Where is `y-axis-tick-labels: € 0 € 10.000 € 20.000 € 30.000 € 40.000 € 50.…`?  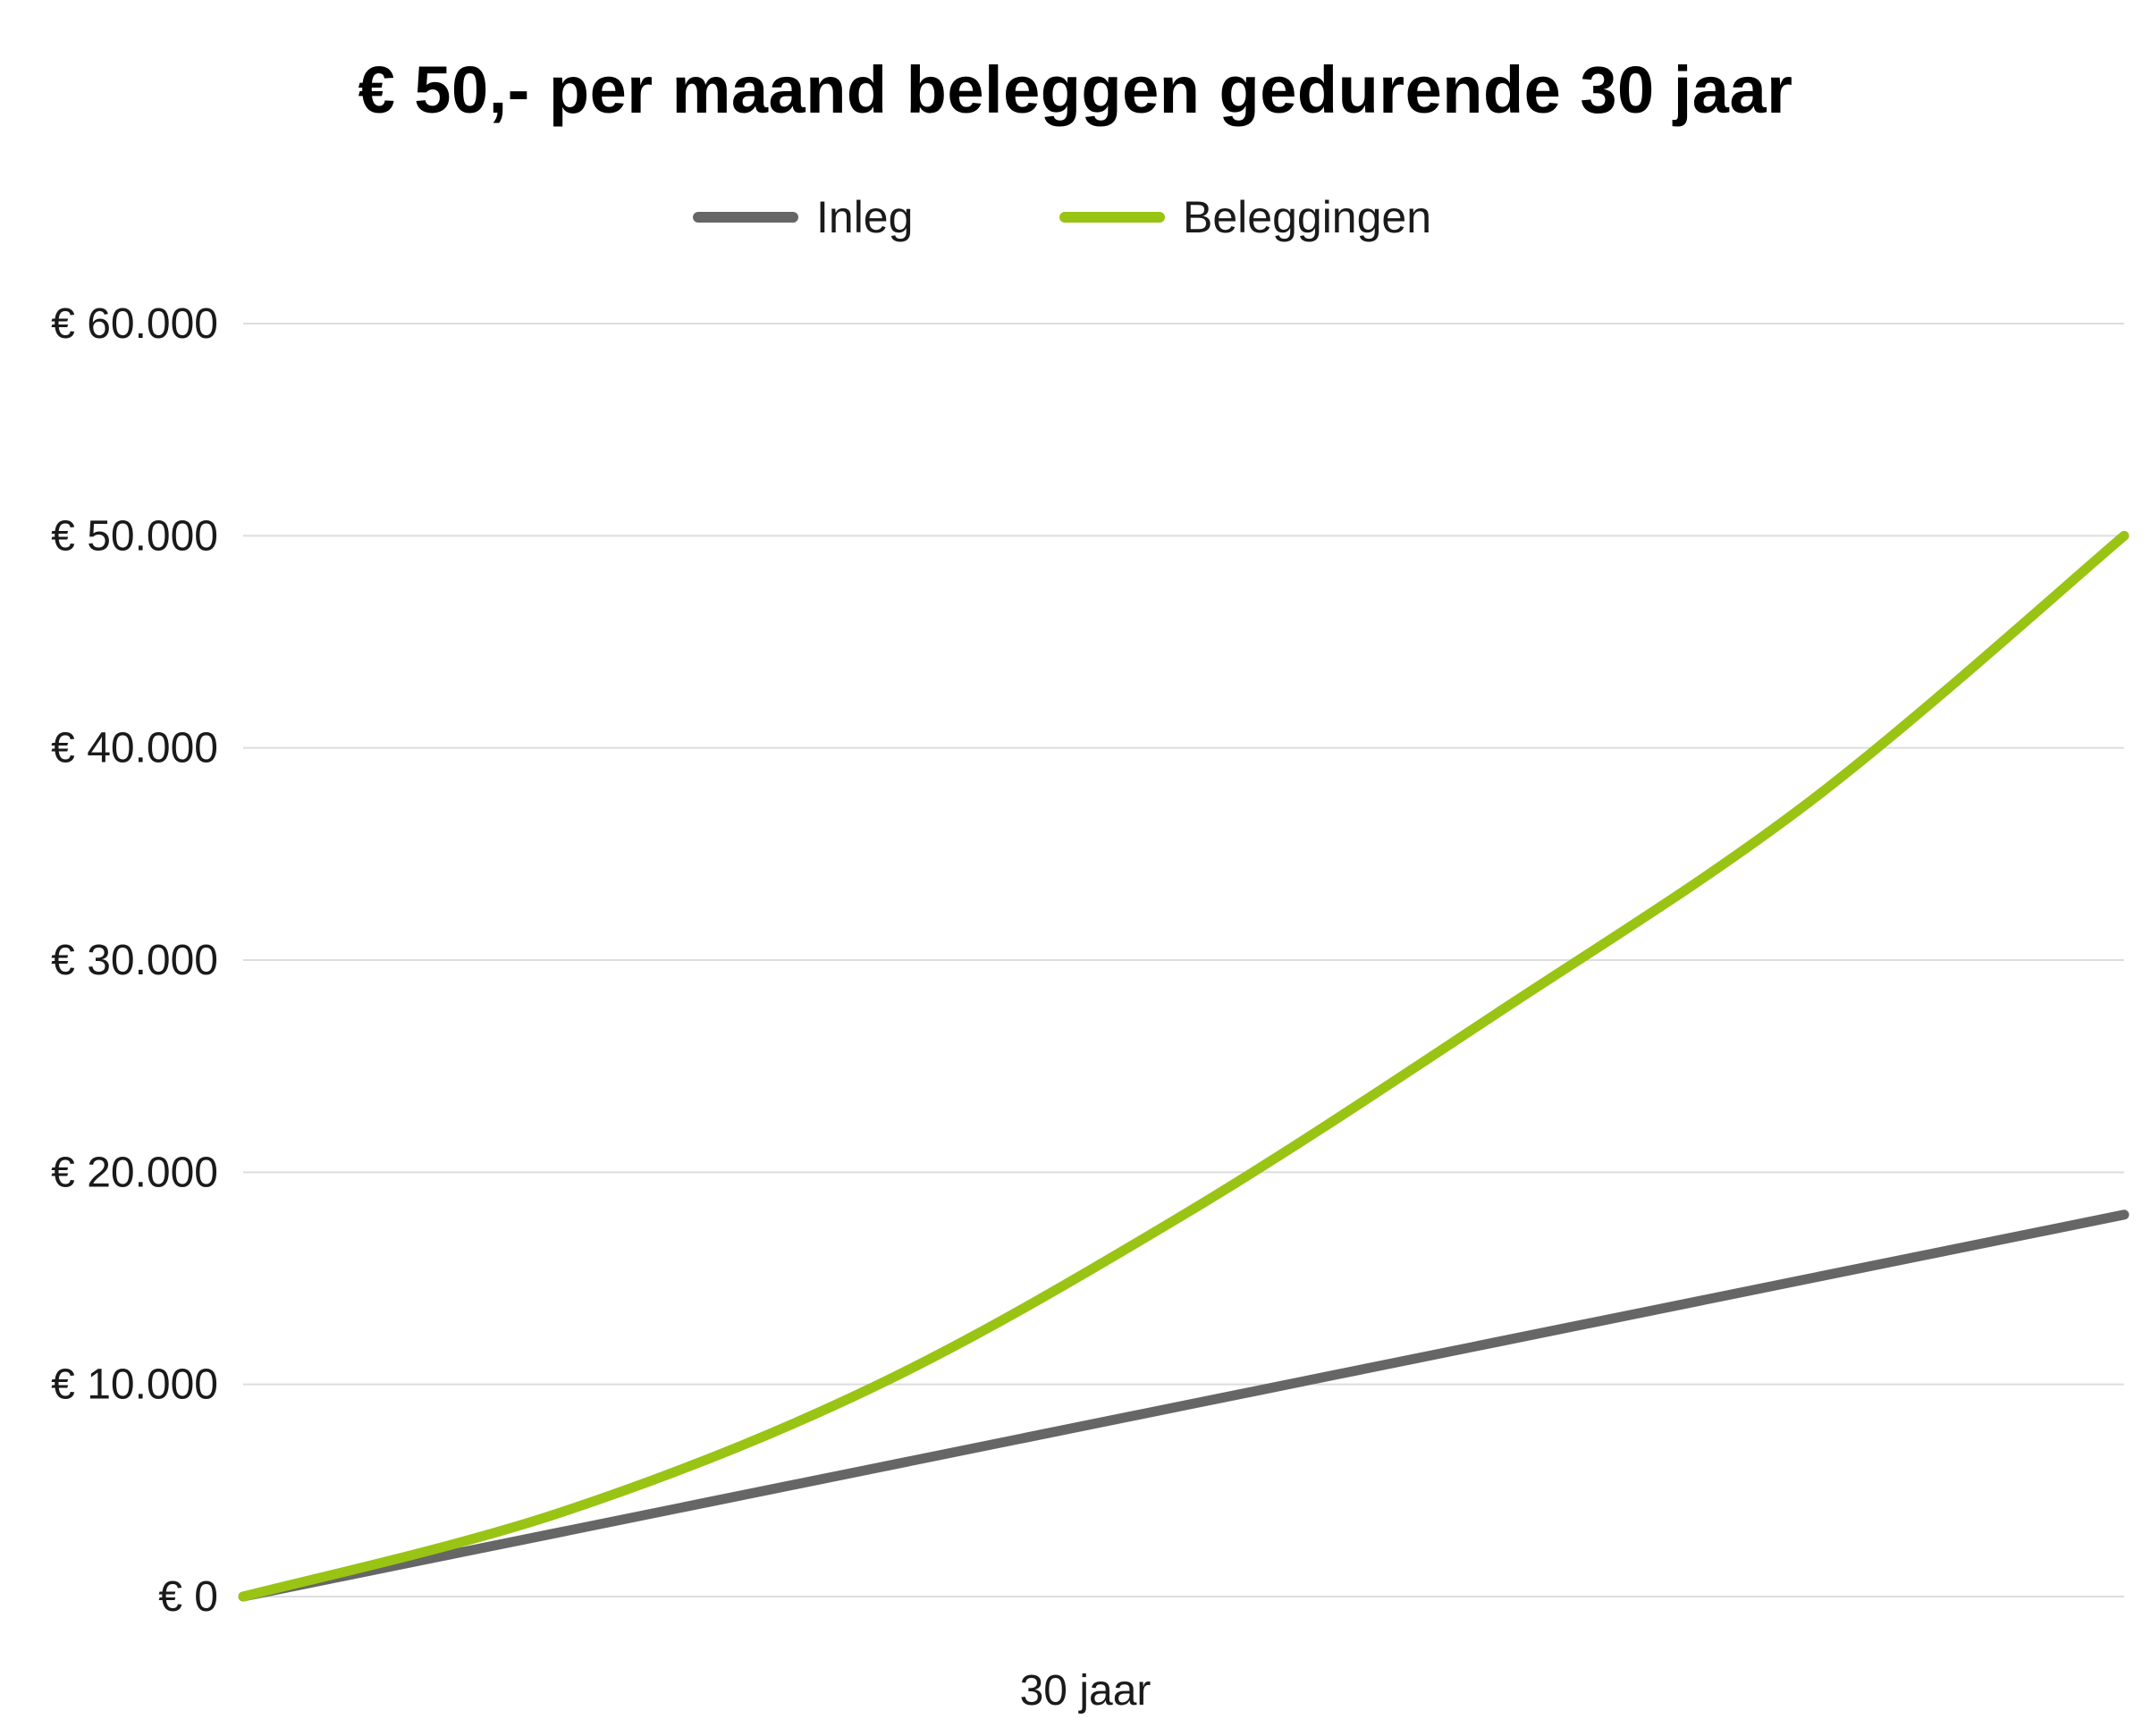
y-axis-tick-labels: € 0 € 10.000 € 20.000 € 30.000 € 40.000 € 50.… is located at coordinates (134, 960).